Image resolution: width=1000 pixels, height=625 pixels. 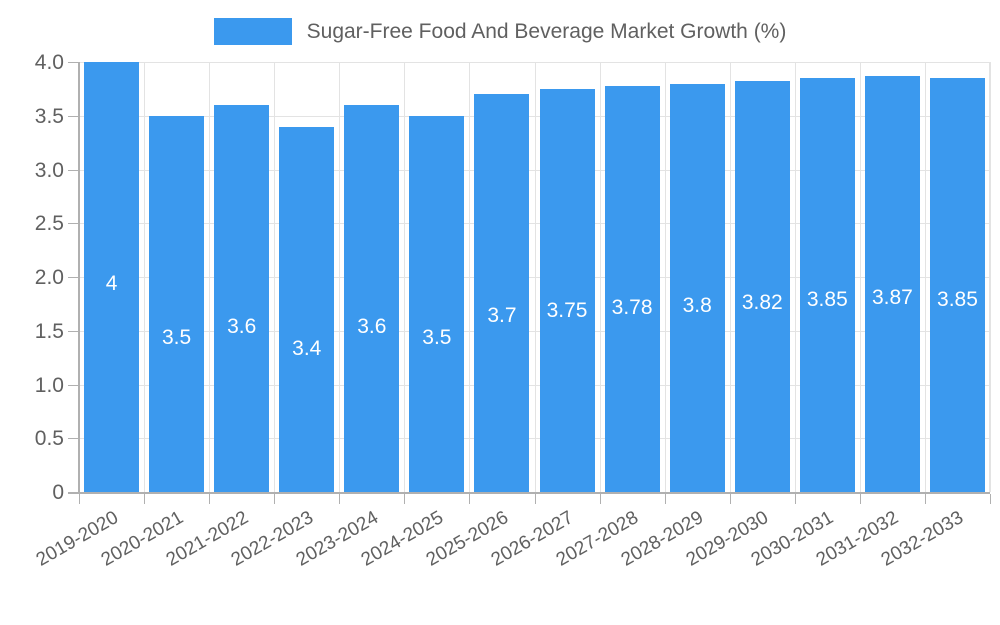 I want to click on plot-right-border, so click(x=989, y=277).